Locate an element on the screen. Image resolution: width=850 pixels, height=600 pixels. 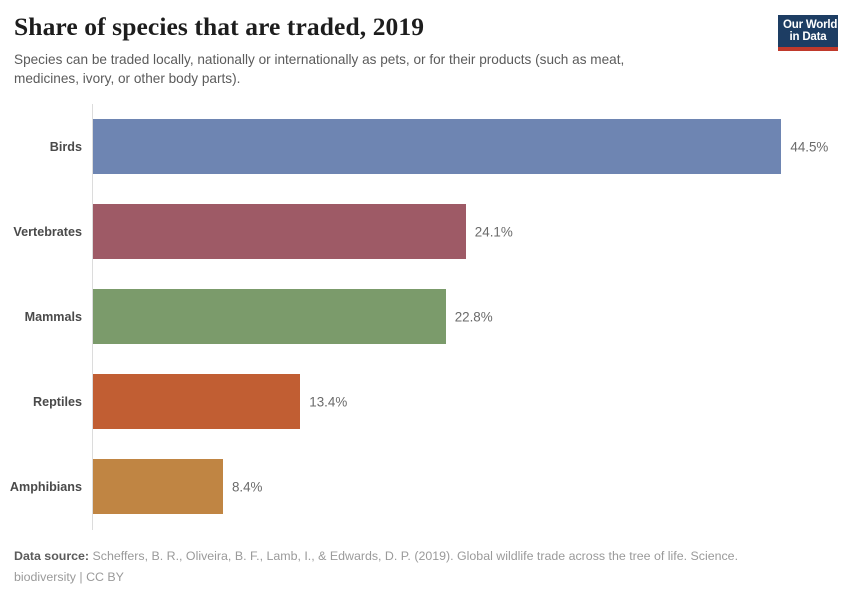
bar-row: Reptiles 13.4% is located at coordinates (425, 401).